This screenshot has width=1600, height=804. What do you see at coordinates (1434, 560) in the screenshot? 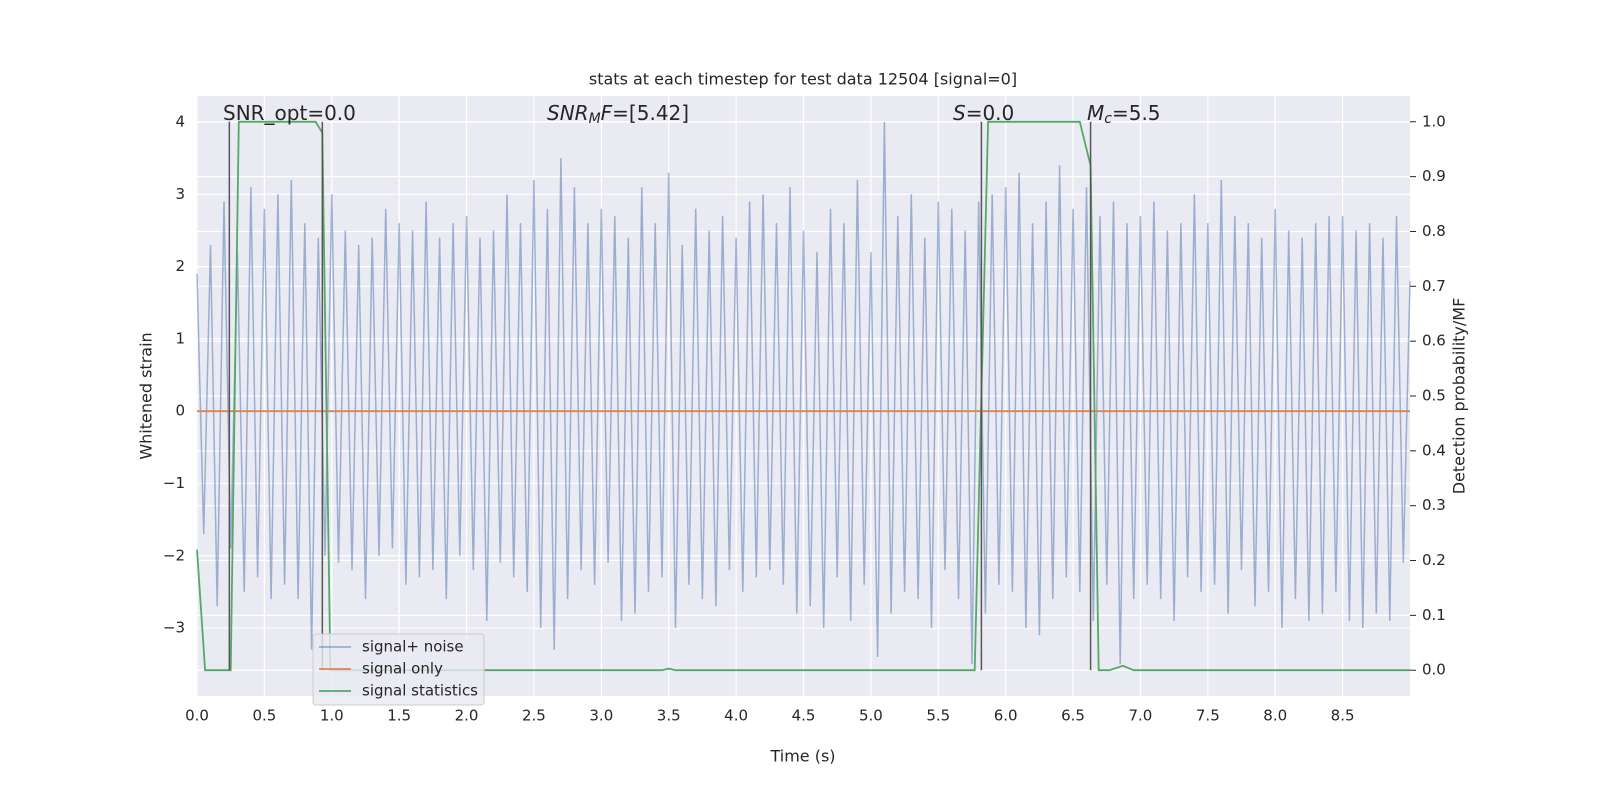
I see `y2-tick-label: 0.2` at bounding box center [1434, 560].